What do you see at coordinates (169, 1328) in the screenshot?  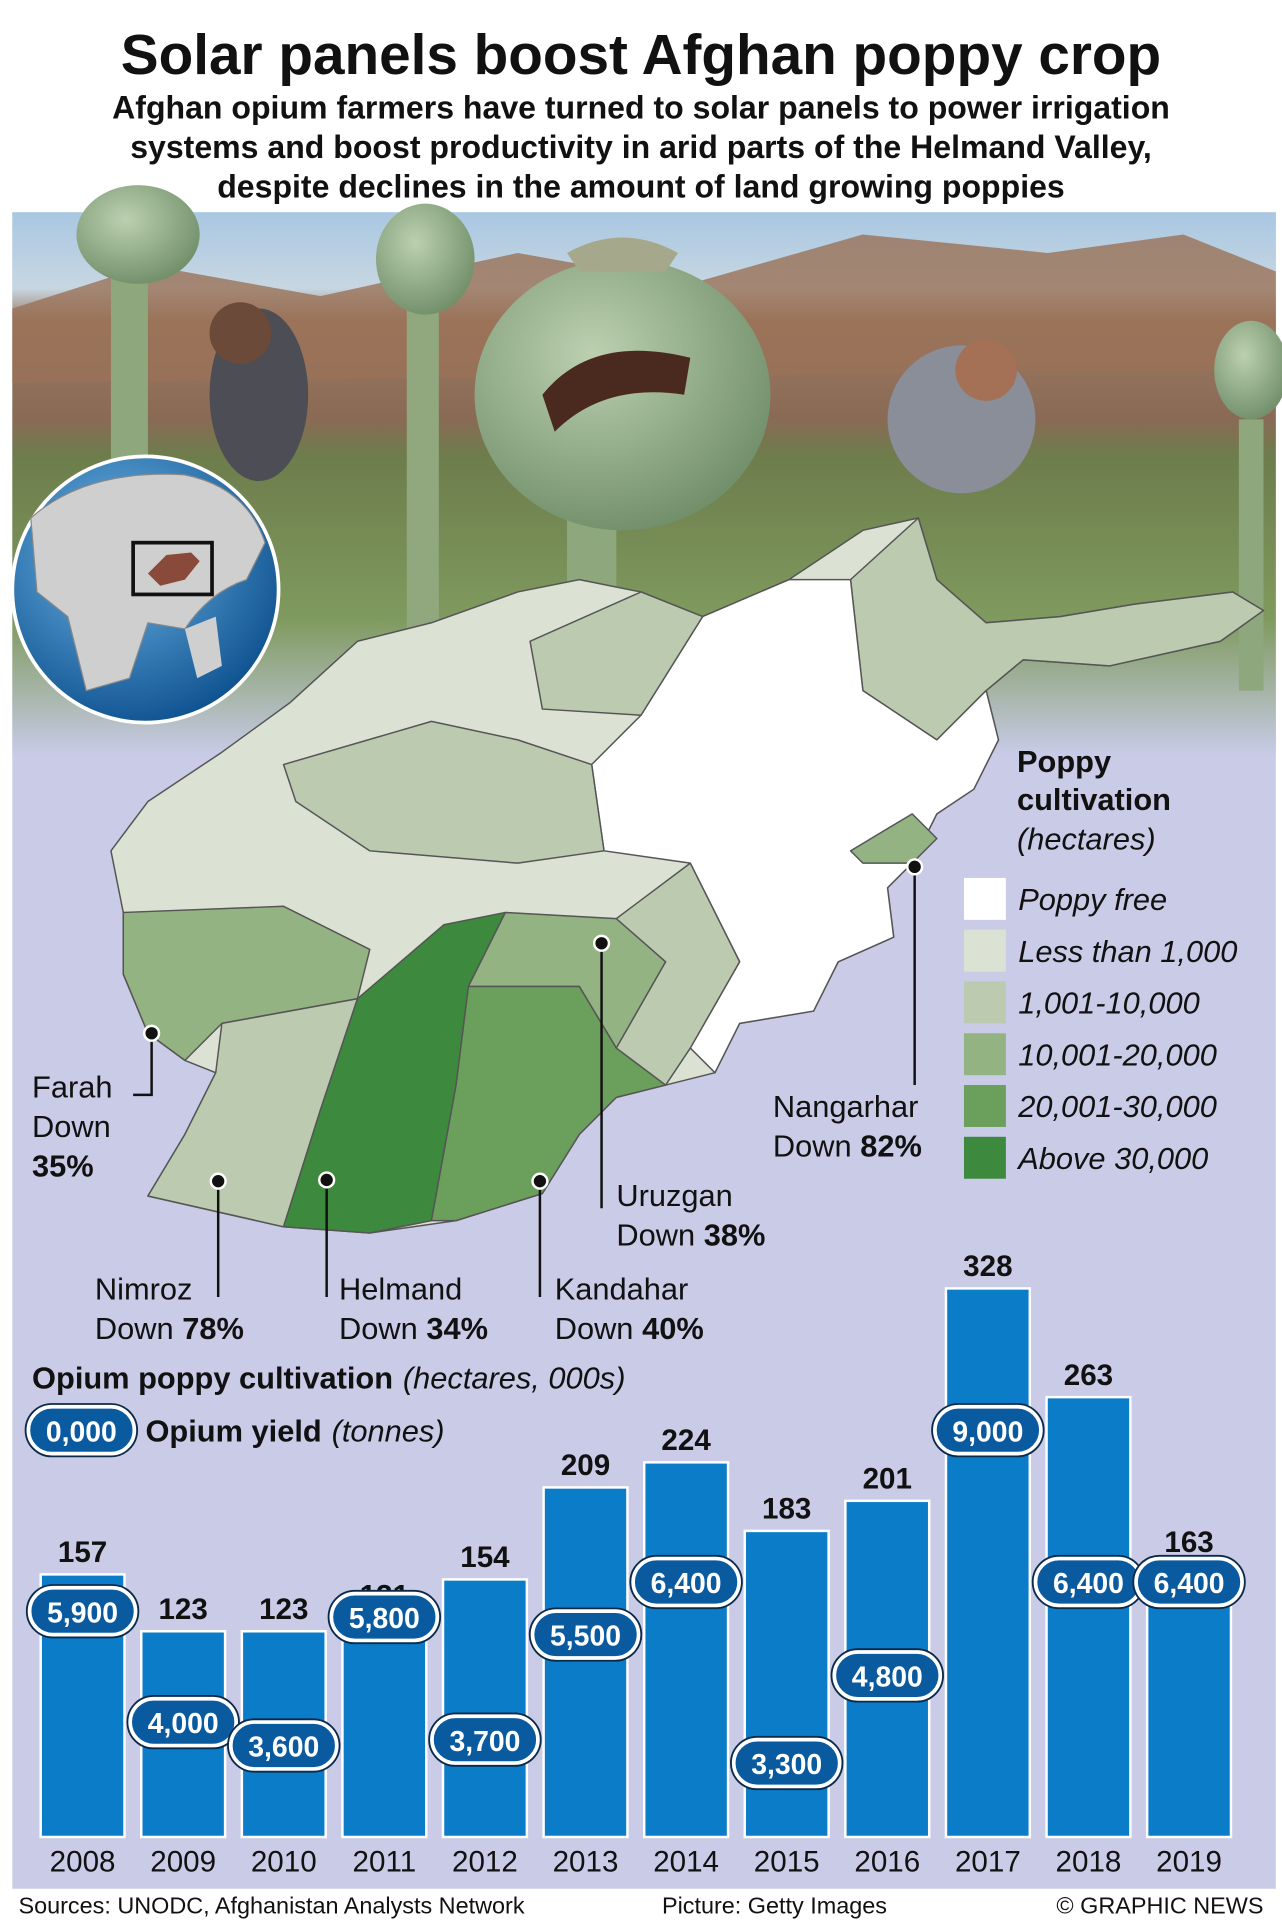 I see `callout-line: Down 78%` at bounding box center [169, 1328].